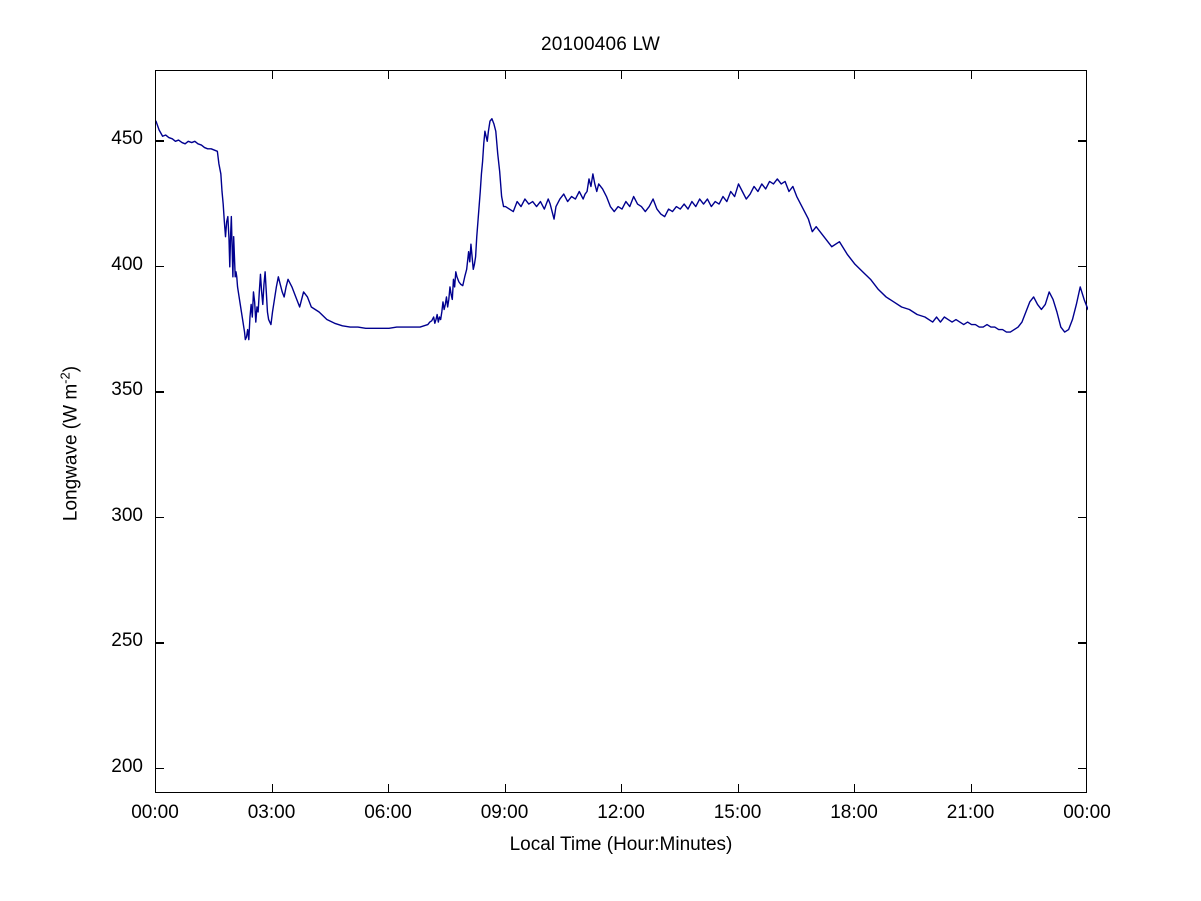 Image resolution: width=1201 pixels, height=901 pixels. Describe the element at coordinates (621, 844) in the screenshot. I see `x-axis-label: Local Time (Hour:Minutes)` at that location.